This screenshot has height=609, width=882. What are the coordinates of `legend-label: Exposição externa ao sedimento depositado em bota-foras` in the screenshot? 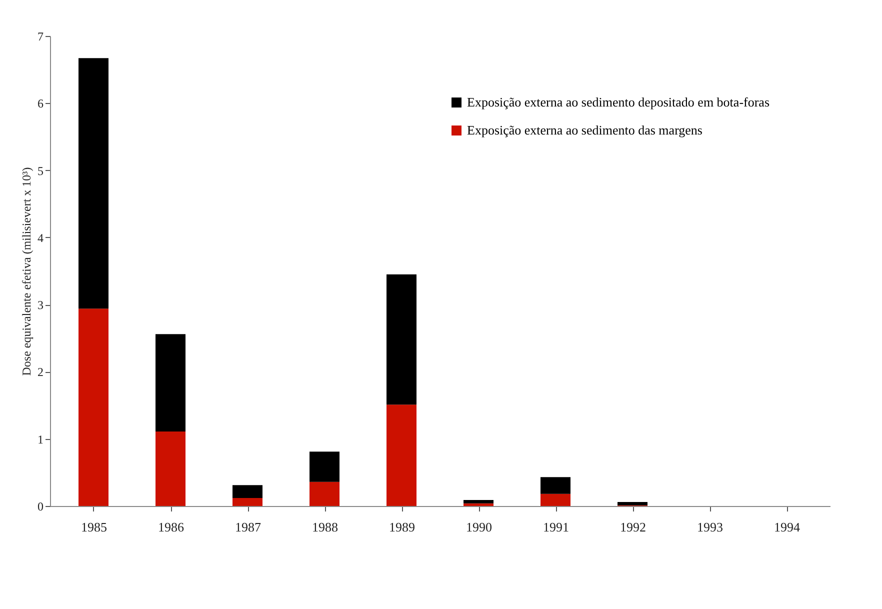 It's located at (618, 102).